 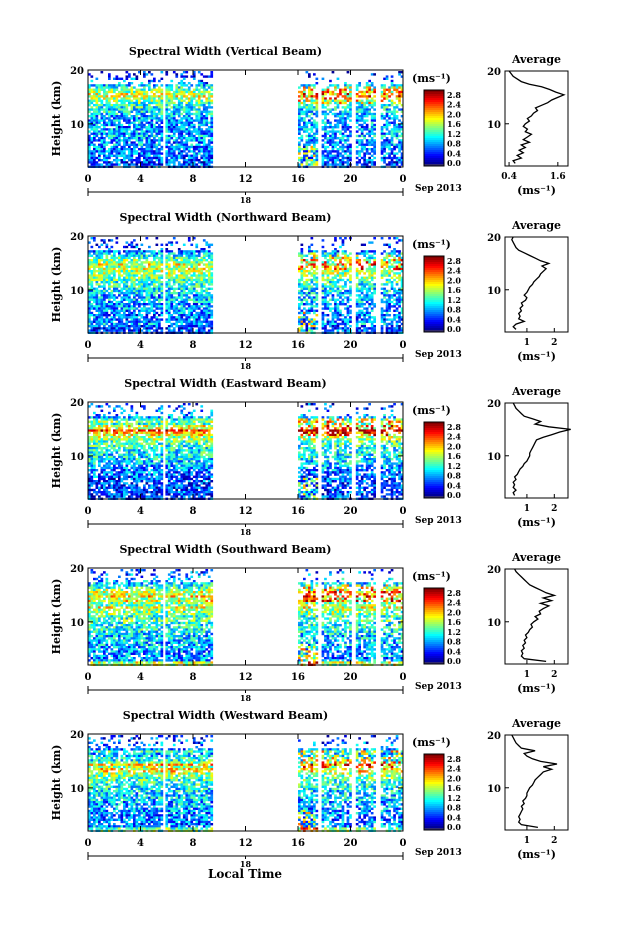 What do you see at coordinates (77, 71) in the screenshot?
I see `y-tick-label: 20` at bounding box center [77, 71].